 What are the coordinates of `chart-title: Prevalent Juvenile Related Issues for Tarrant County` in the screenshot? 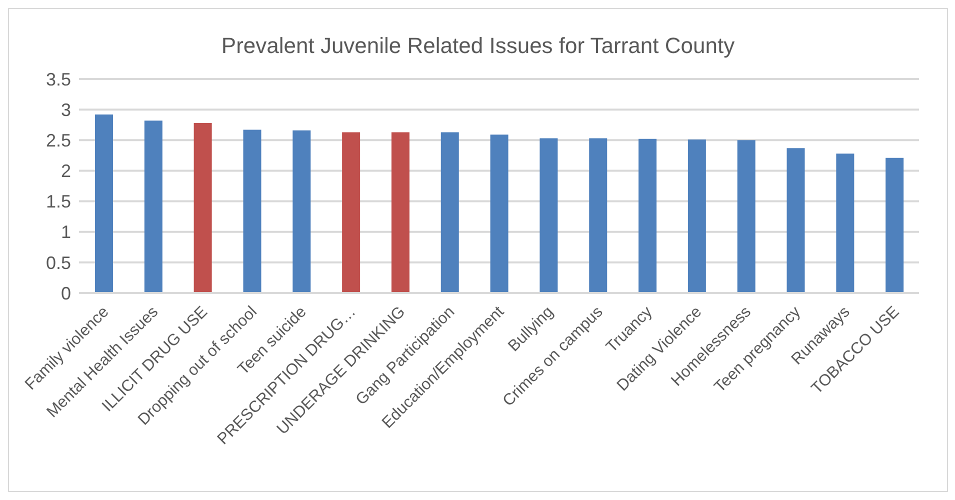 It's located at (478, 46).